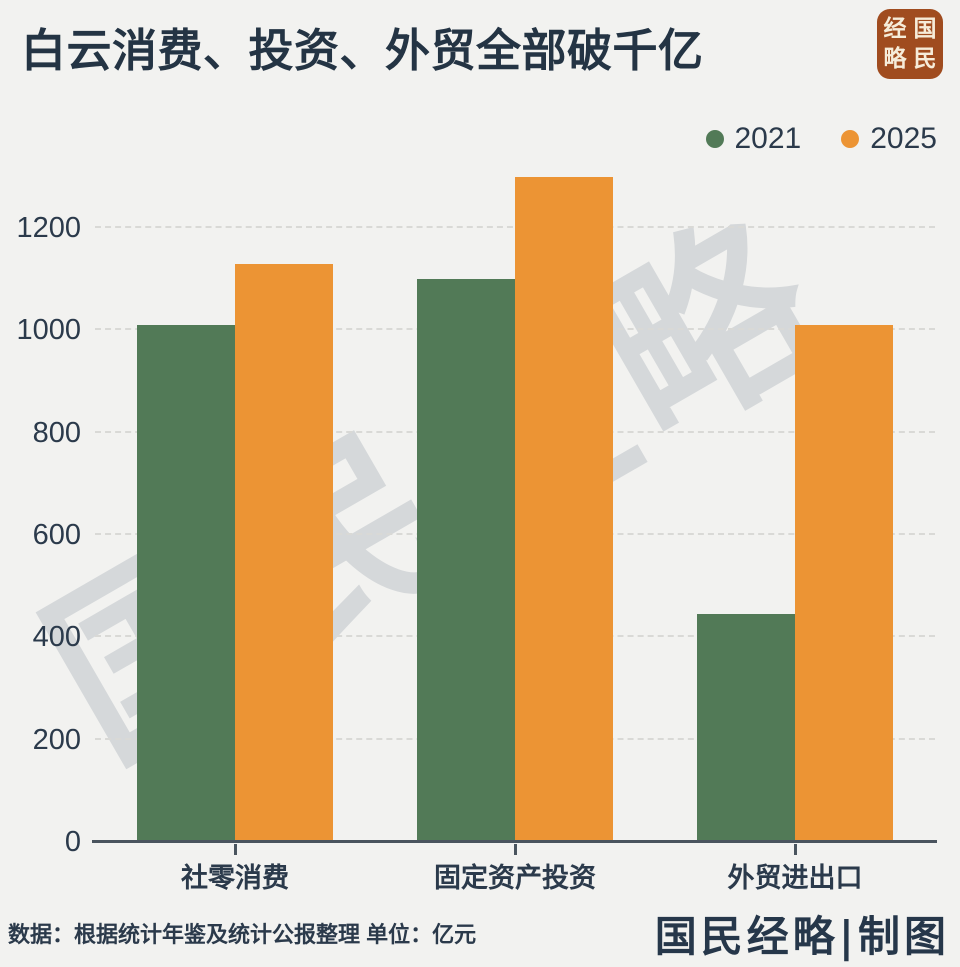 This screenshot has height=967, width=960. I want to click on logo-text-left: 经略, so click(895, 43).